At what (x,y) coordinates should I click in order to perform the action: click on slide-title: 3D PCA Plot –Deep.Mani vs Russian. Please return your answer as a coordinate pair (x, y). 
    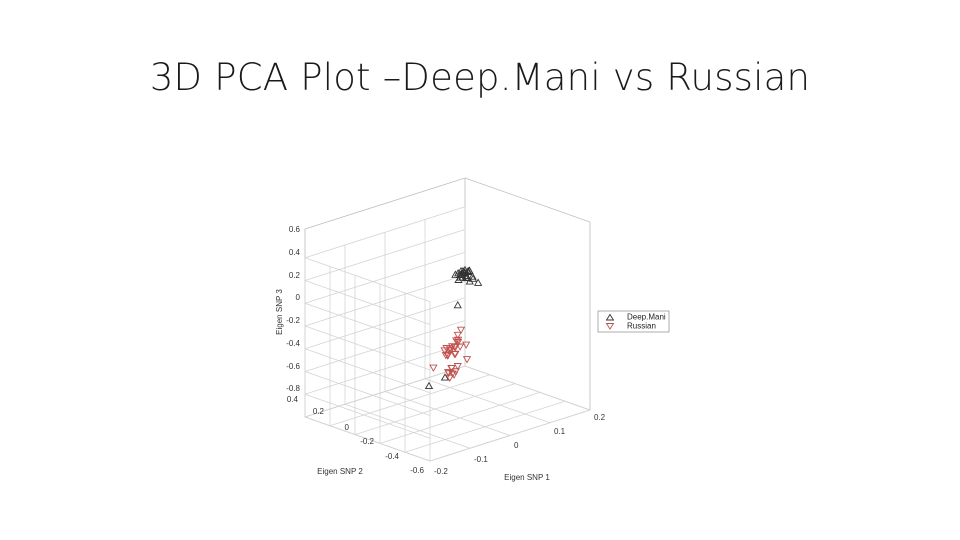
    Looking at the image, I should click on (480, 77).